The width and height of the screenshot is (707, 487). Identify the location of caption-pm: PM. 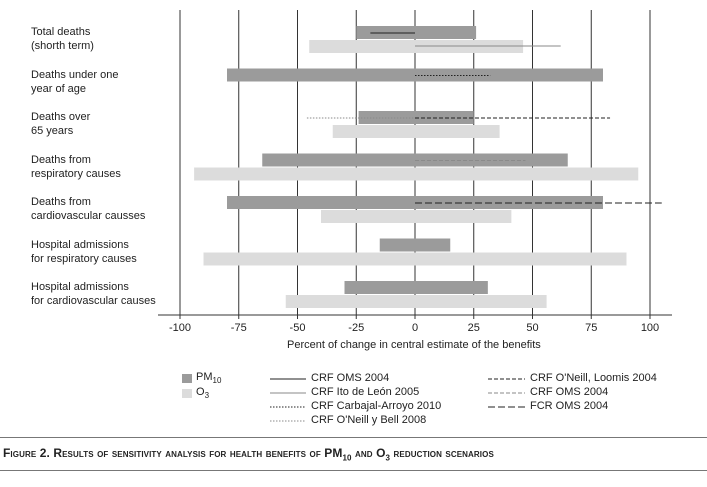
(333, 453).